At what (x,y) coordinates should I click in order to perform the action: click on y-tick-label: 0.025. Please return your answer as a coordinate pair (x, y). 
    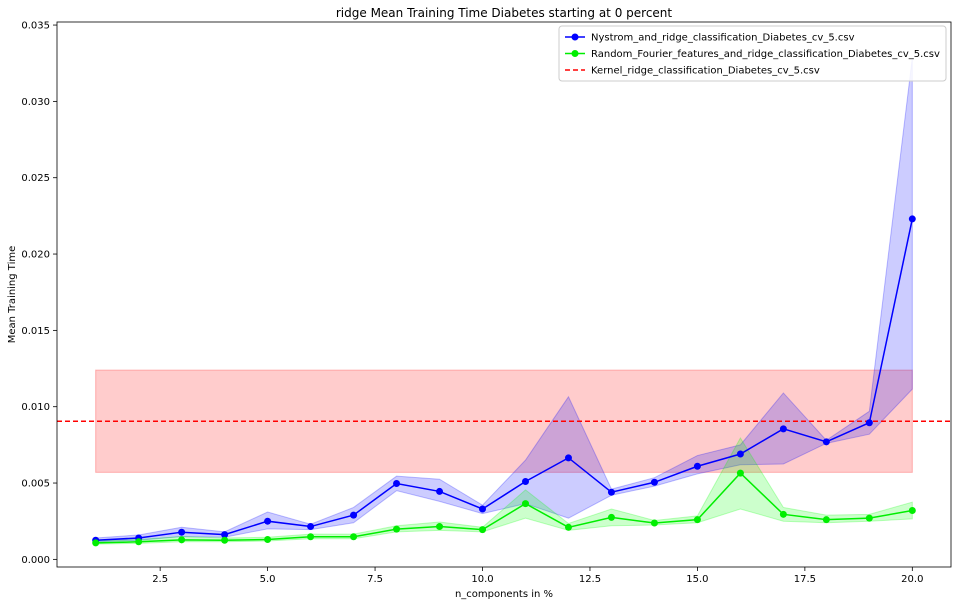
    Looking at the image, I should click on (35, 178).